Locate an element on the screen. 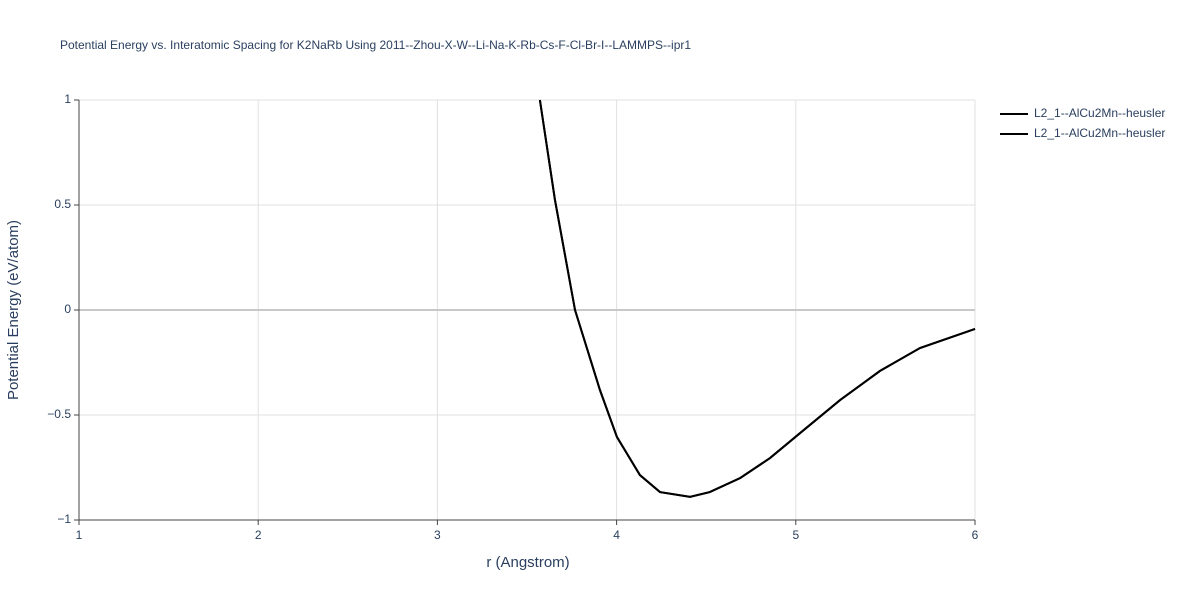 The image size is (1200, 605). x-tick-label: 1 is located at coordinates (79, 535).